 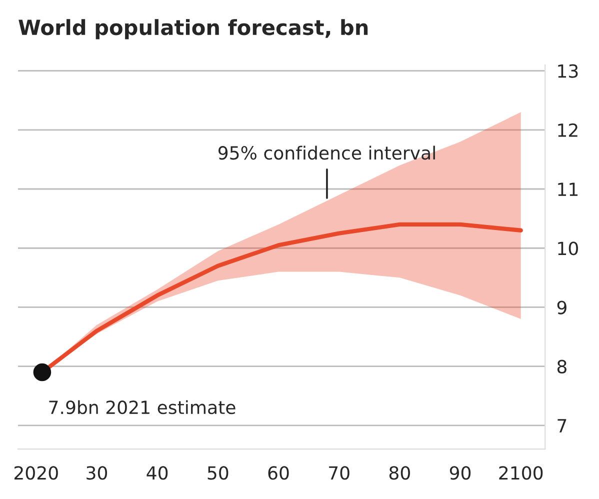 I want to click on y-tick-label: 7, so click(x=562, y=425).